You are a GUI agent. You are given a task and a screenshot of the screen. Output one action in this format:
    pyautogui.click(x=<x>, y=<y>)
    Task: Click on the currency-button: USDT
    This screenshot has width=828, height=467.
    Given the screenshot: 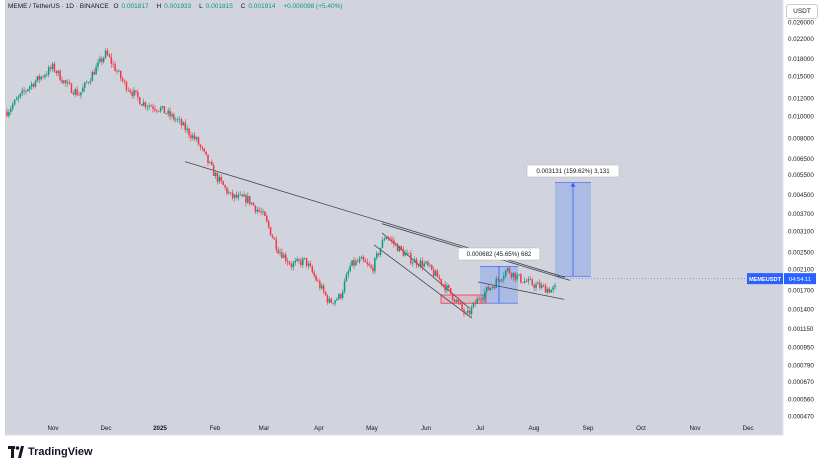 What is the action you would take?
    pyautogui.click(x=802, y=11)
    